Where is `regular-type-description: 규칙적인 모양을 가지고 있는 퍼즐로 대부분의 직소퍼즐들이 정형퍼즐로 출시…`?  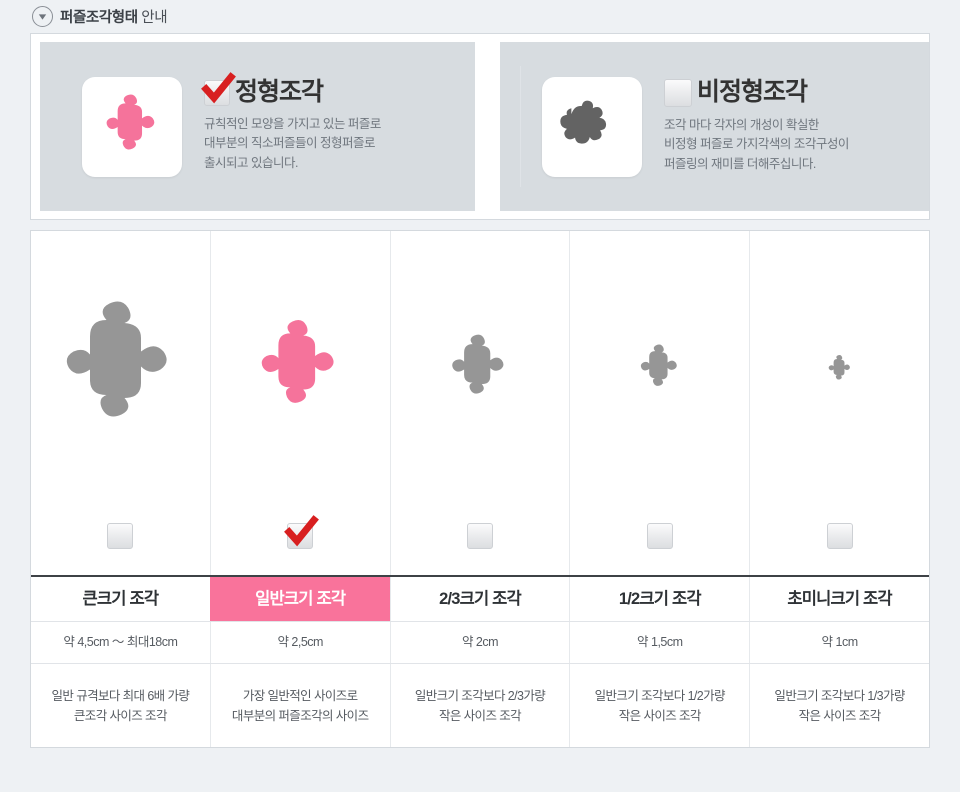 regular-type-description: 규칙적인 모양을 가지고 있는 퍼즐로 대부분의 직소퍼즐들이 정형퍼즐로 출시… is located at coordinates (292, 143).